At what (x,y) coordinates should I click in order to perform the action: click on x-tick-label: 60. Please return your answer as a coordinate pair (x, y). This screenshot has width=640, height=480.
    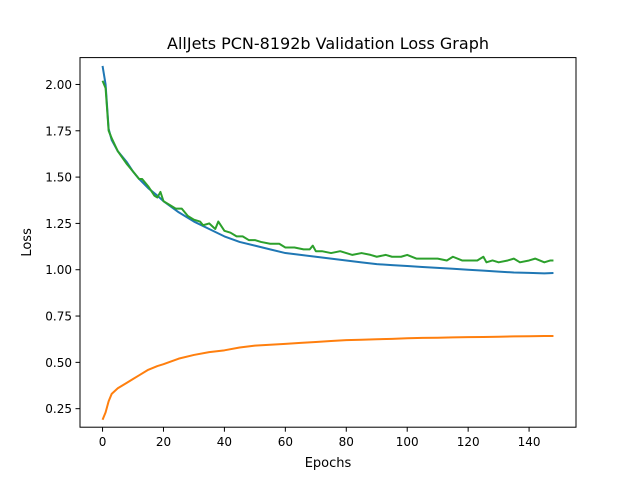
    Looking at the image, I should click on (285, 442).